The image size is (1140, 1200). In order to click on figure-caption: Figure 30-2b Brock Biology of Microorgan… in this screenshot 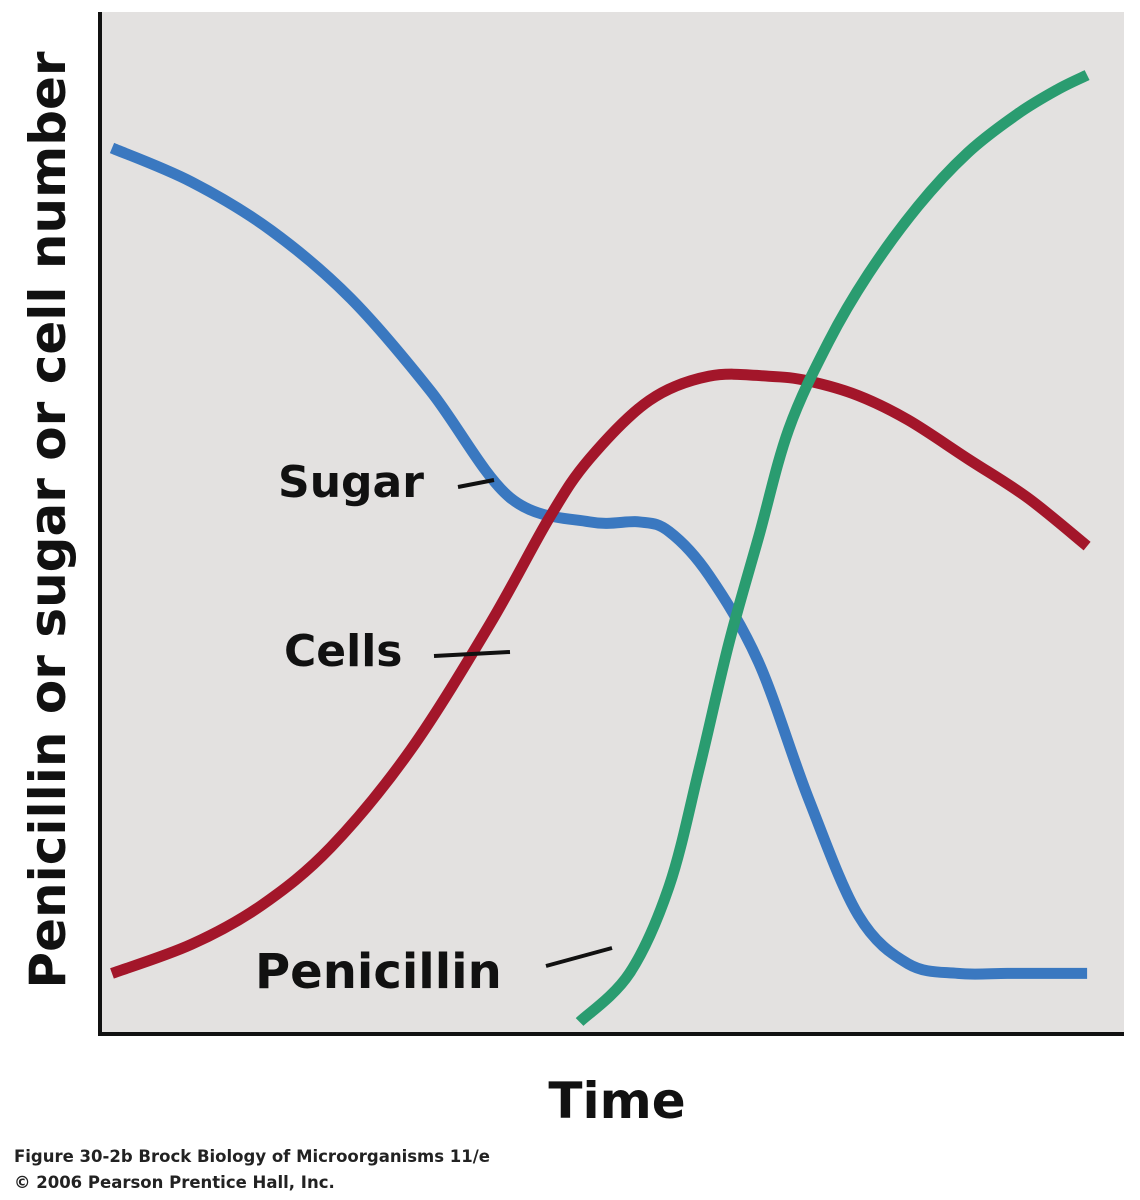, I will do `click(252, 1156)`.